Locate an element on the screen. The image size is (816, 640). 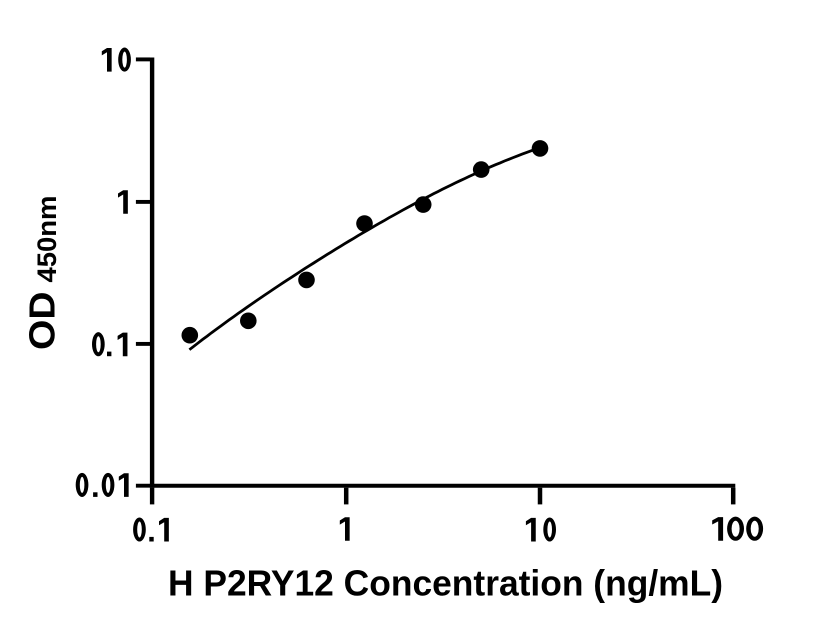
svg-text: OD is located at coordinates (41, 321).